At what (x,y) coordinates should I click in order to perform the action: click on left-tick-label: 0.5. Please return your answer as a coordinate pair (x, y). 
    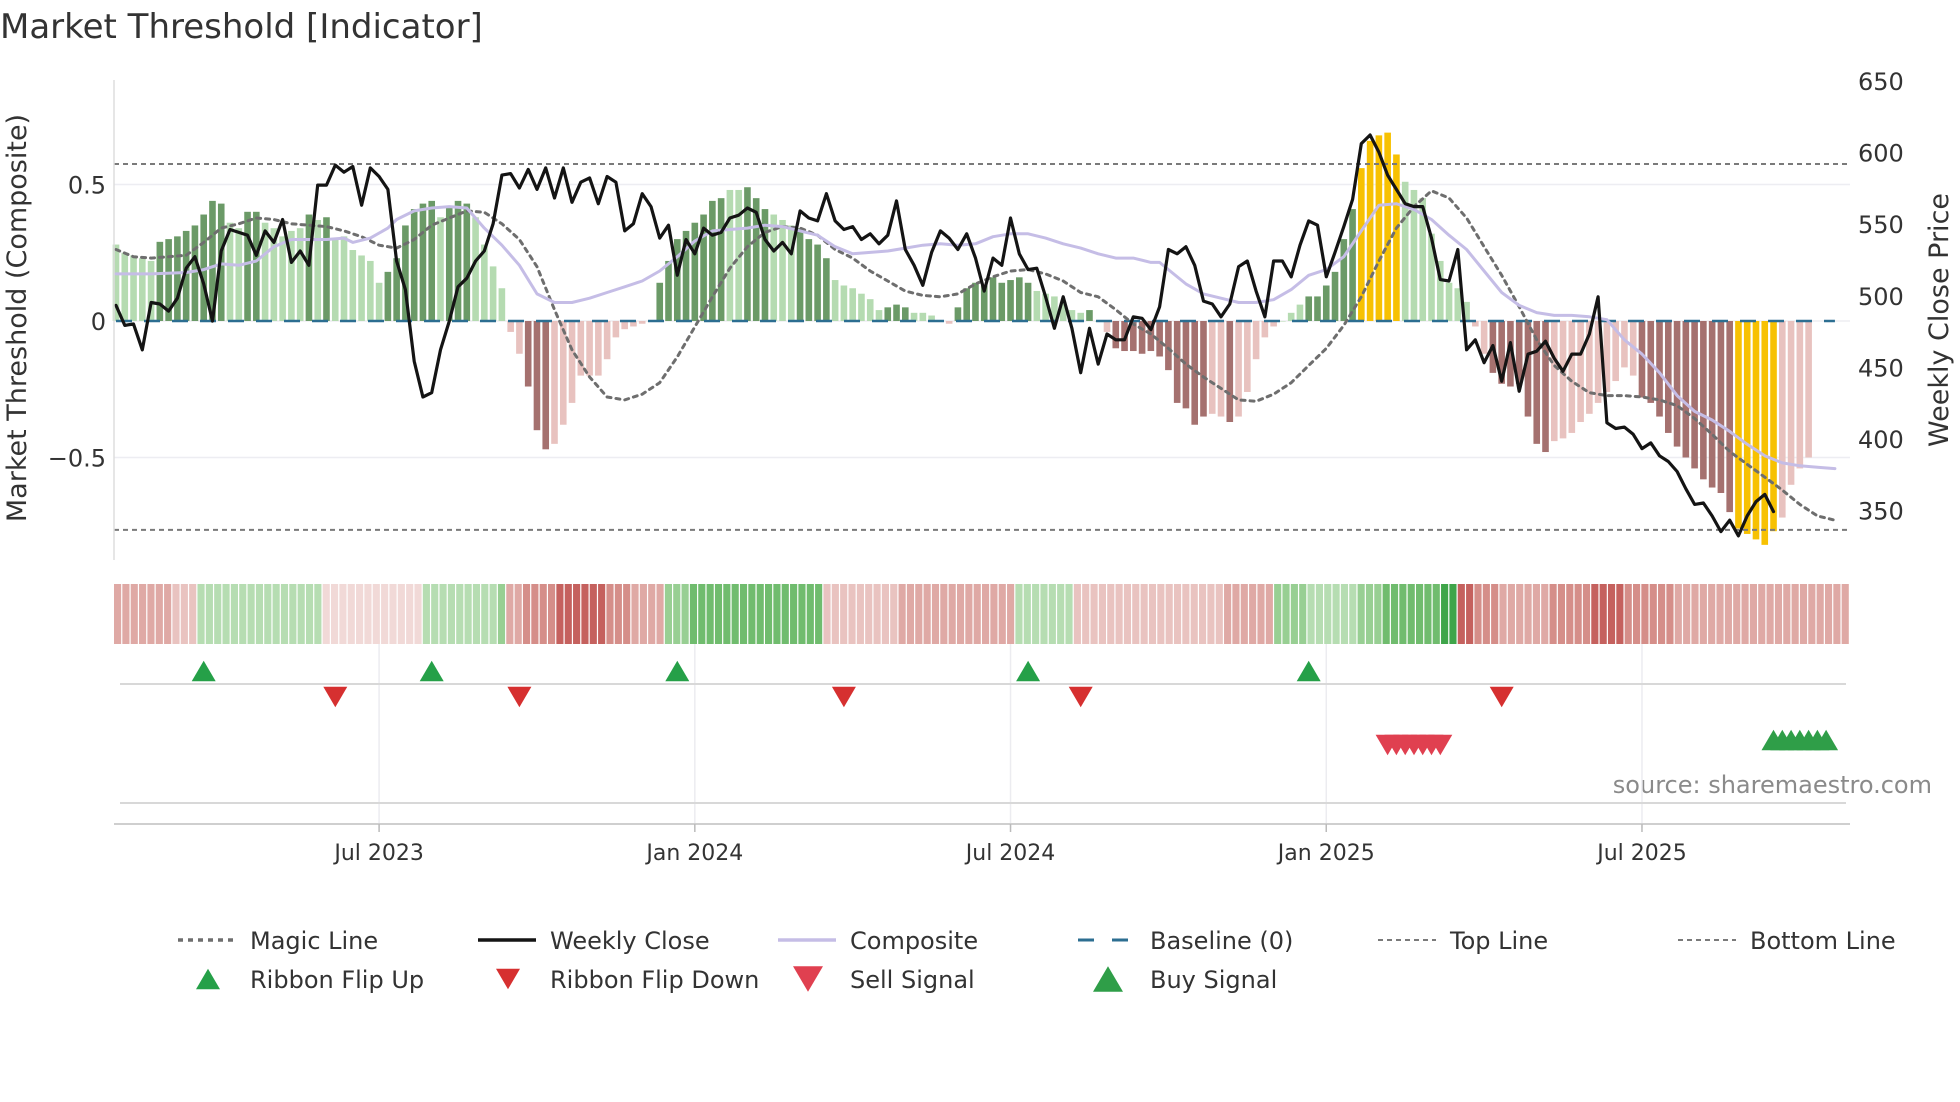
    Looking at the image, I should click on (87, 186).